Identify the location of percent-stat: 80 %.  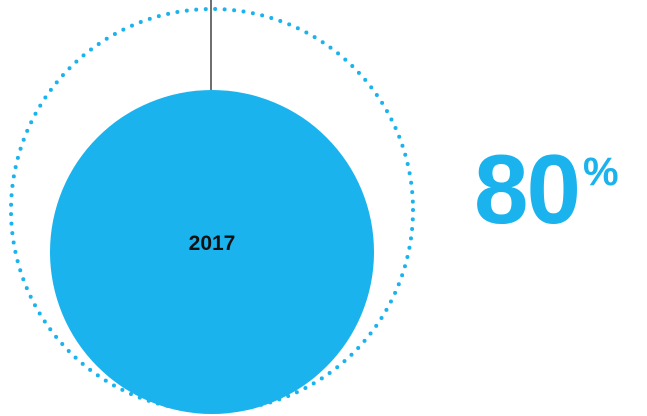
(546, 189).